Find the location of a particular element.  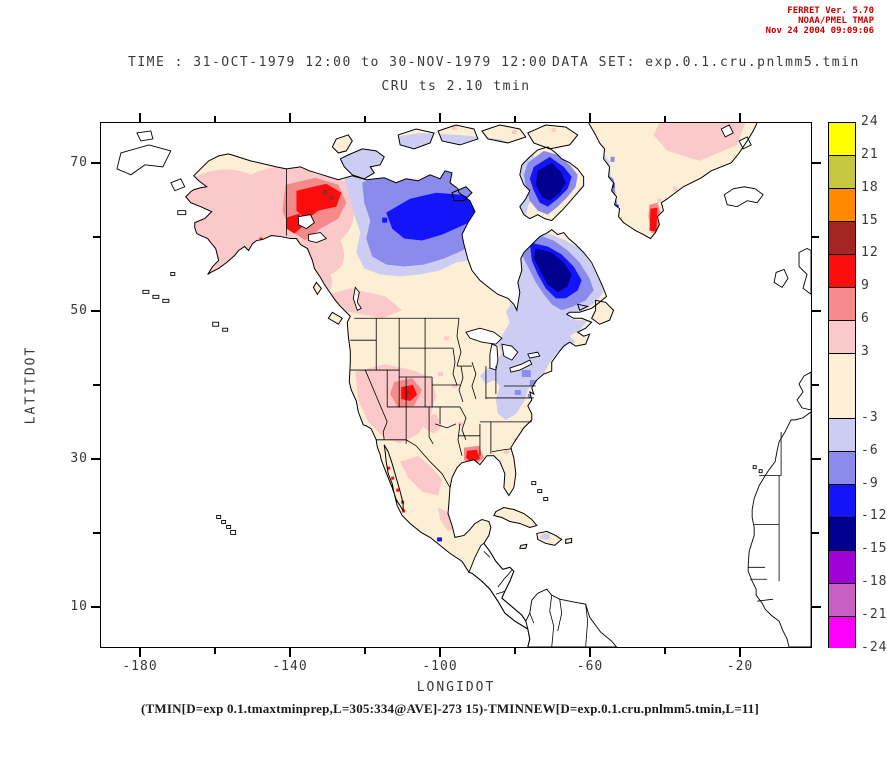

colorbar-block-neg21-neg18 is located at coordinates (842, 600).